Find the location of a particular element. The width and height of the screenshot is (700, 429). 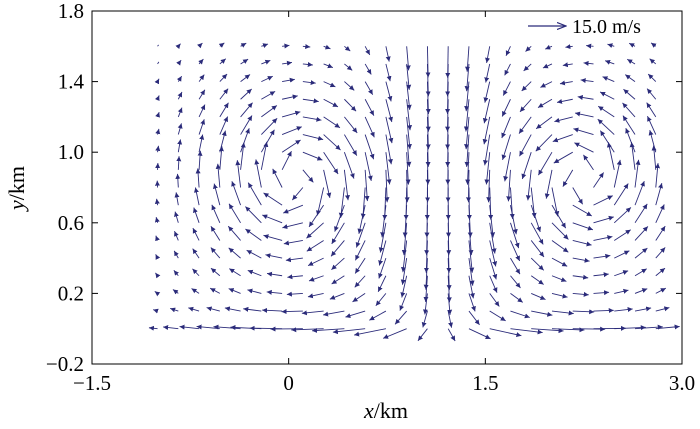

reference-vector: 15.0 m/s is located at coordinates (584, 27).